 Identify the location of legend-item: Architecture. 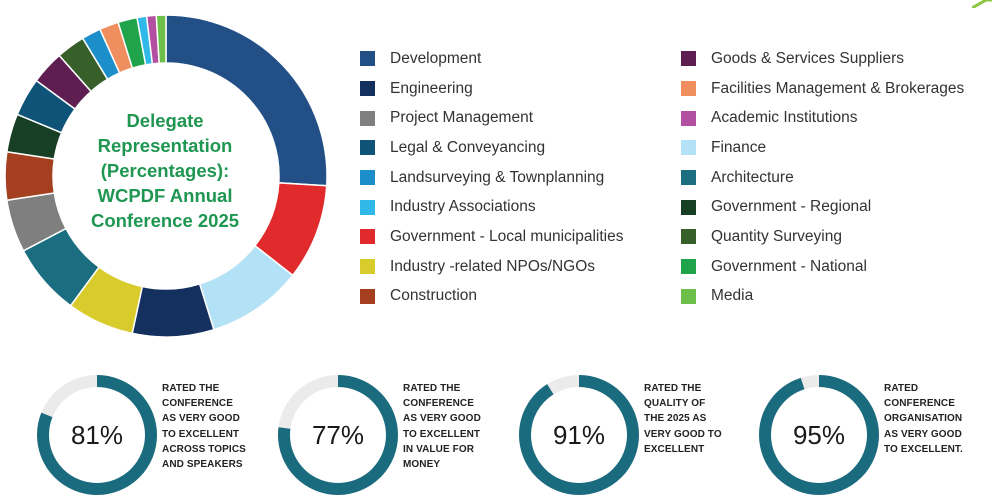
(822, 178).